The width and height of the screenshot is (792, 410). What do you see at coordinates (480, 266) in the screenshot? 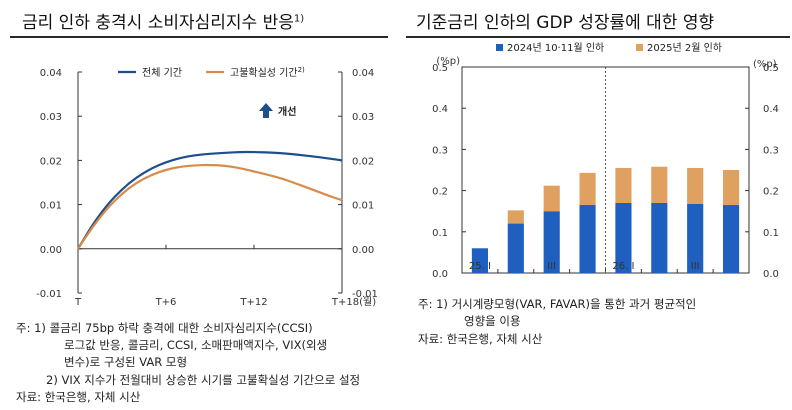
I see `x-tick-label: 25. I` at bounding box center [480, 266].